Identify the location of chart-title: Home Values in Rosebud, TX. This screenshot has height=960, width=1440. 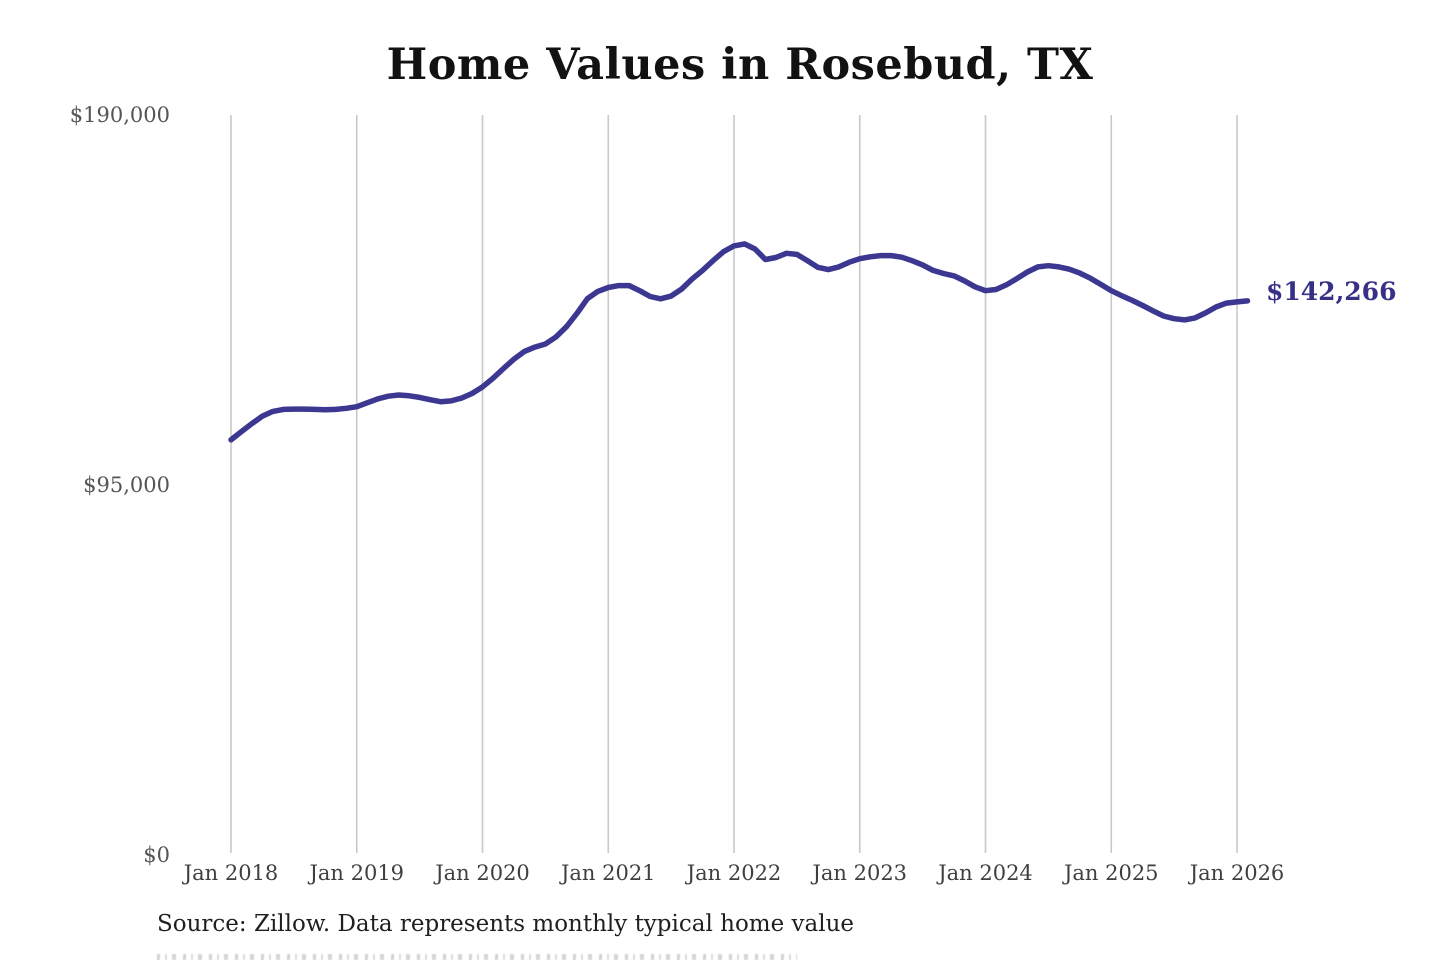
(740, 65).